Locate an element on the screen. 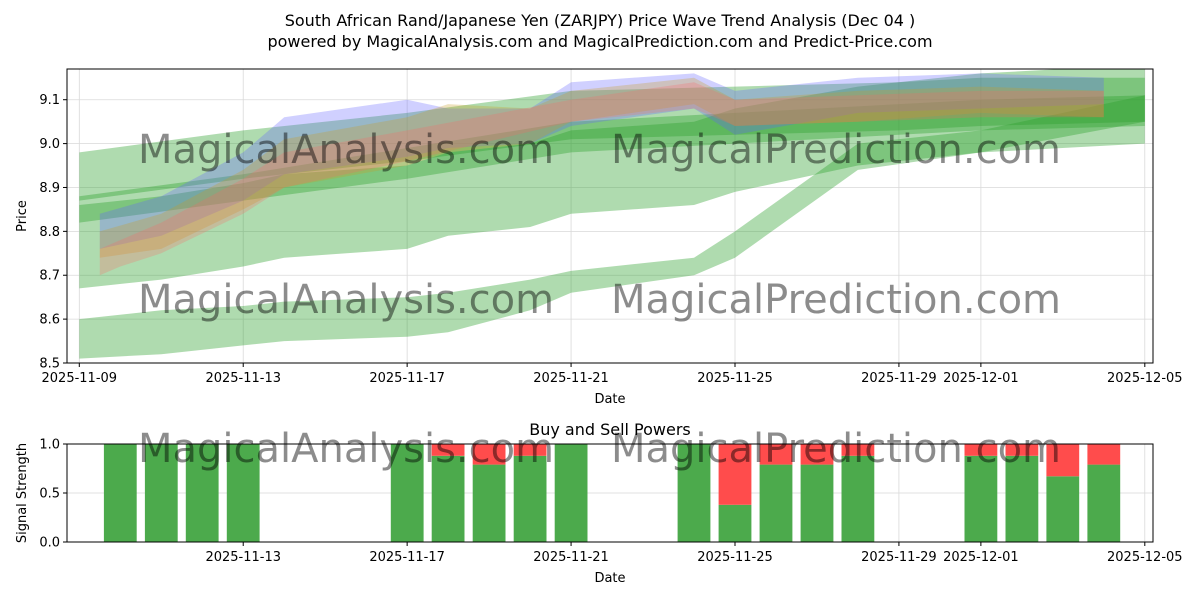  top-ytick-label: 9.0 is located at coordinates (49, 144).